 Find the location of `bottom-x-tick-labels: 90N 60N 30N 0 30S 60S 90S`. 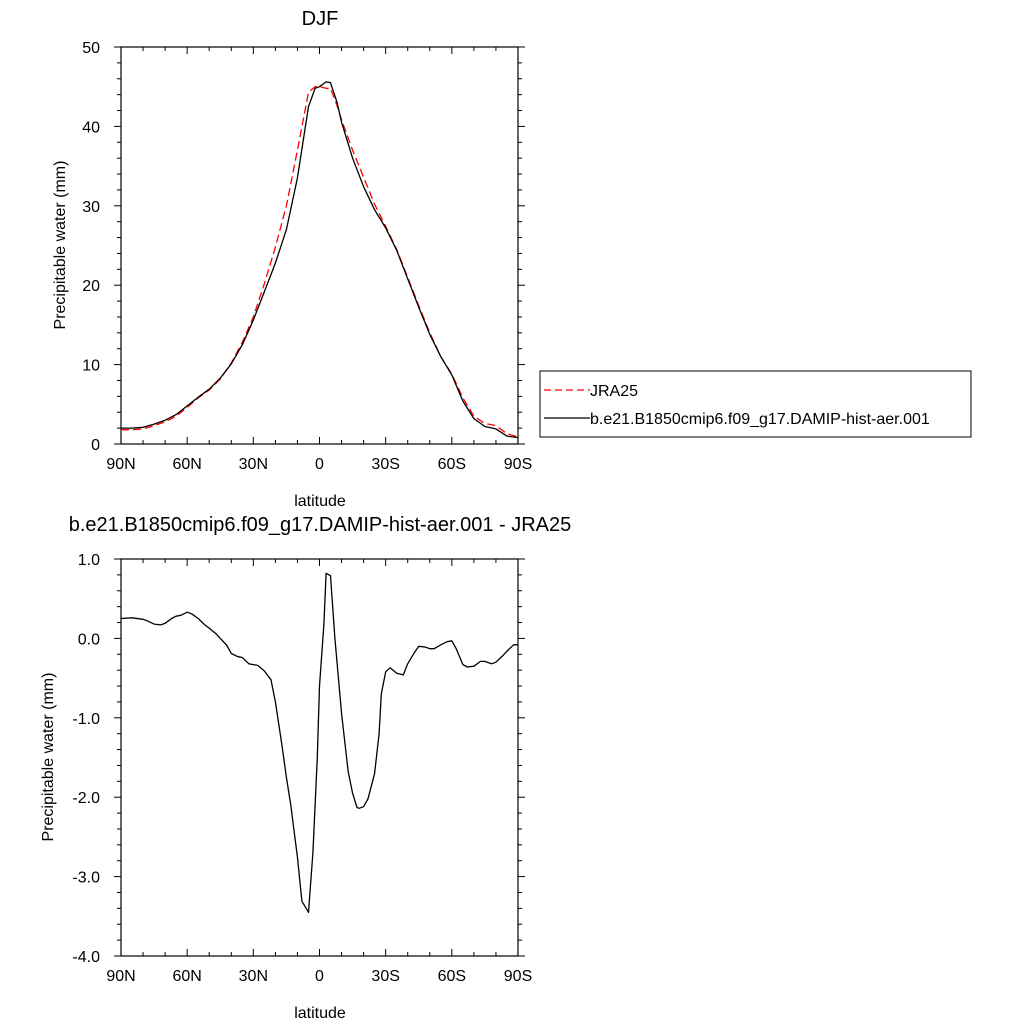

bottom-x-tick-labels: 90N 60N 30N 0 30S 60S 90S is located at coordinates (319, 976).